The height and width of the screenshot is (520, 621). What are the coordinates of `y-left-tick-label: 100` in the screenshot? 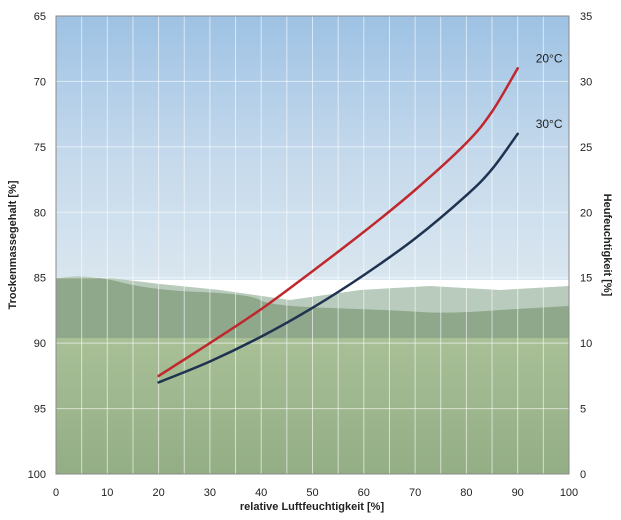 It's located at (37, 475).